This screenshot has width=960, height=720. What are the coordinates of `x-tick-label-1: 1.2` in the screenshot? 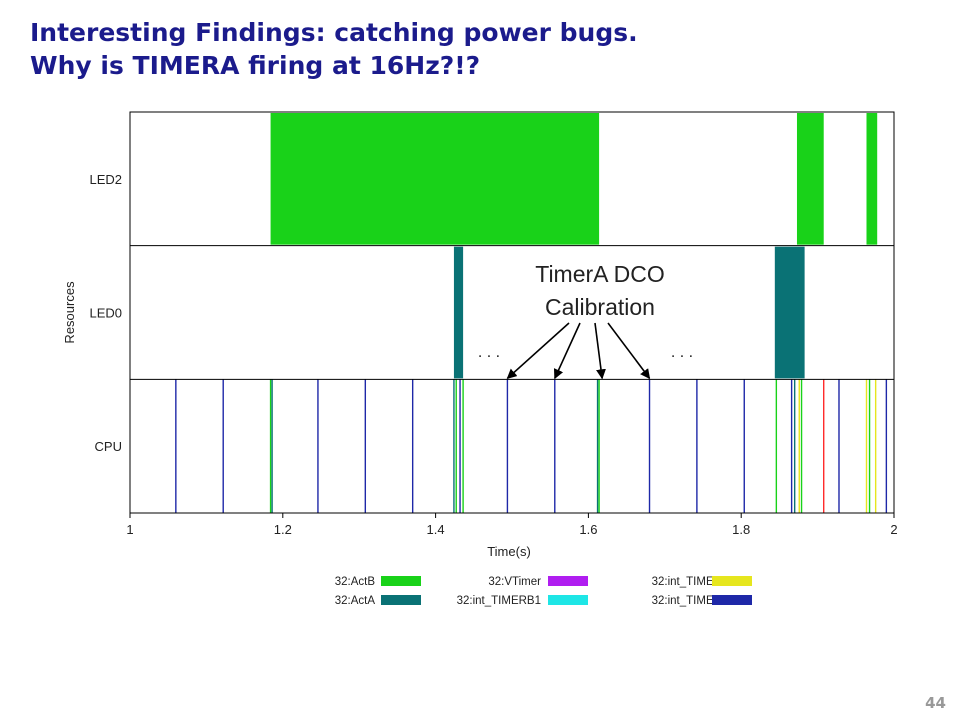 It's located at (283, 529).